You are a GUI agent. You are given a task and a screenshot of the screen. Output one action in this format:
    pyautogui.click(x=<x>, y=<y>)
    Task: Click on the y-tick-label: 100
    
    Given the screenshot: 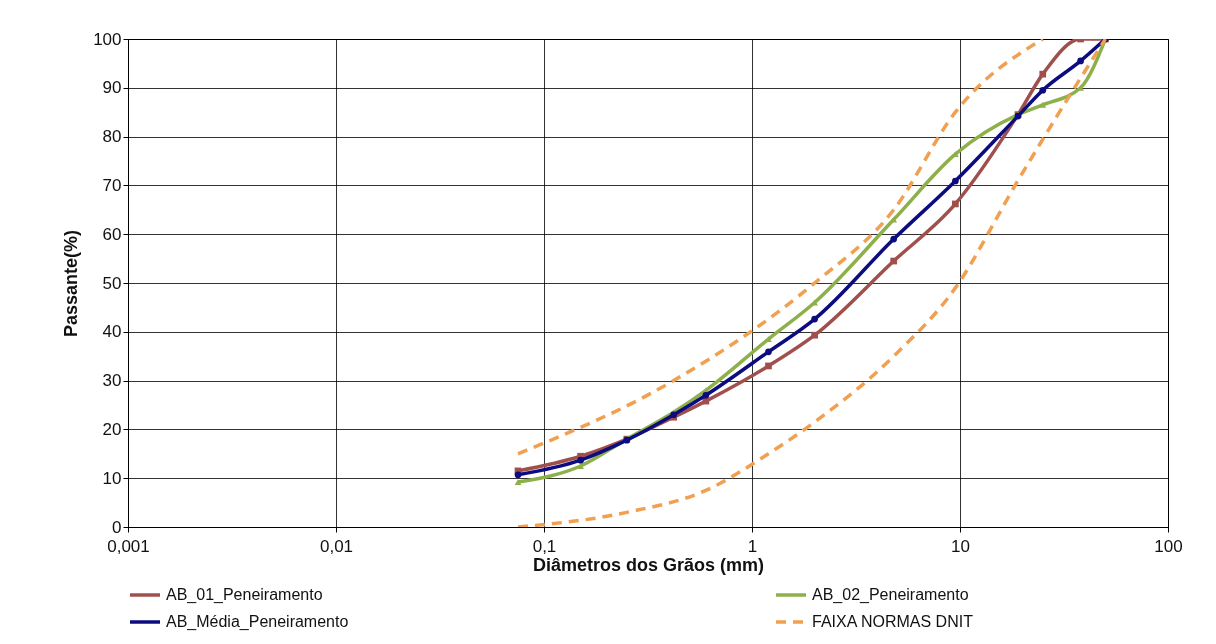 What is the action you would take?
    pyautogui.click(x=107, y=39)
    